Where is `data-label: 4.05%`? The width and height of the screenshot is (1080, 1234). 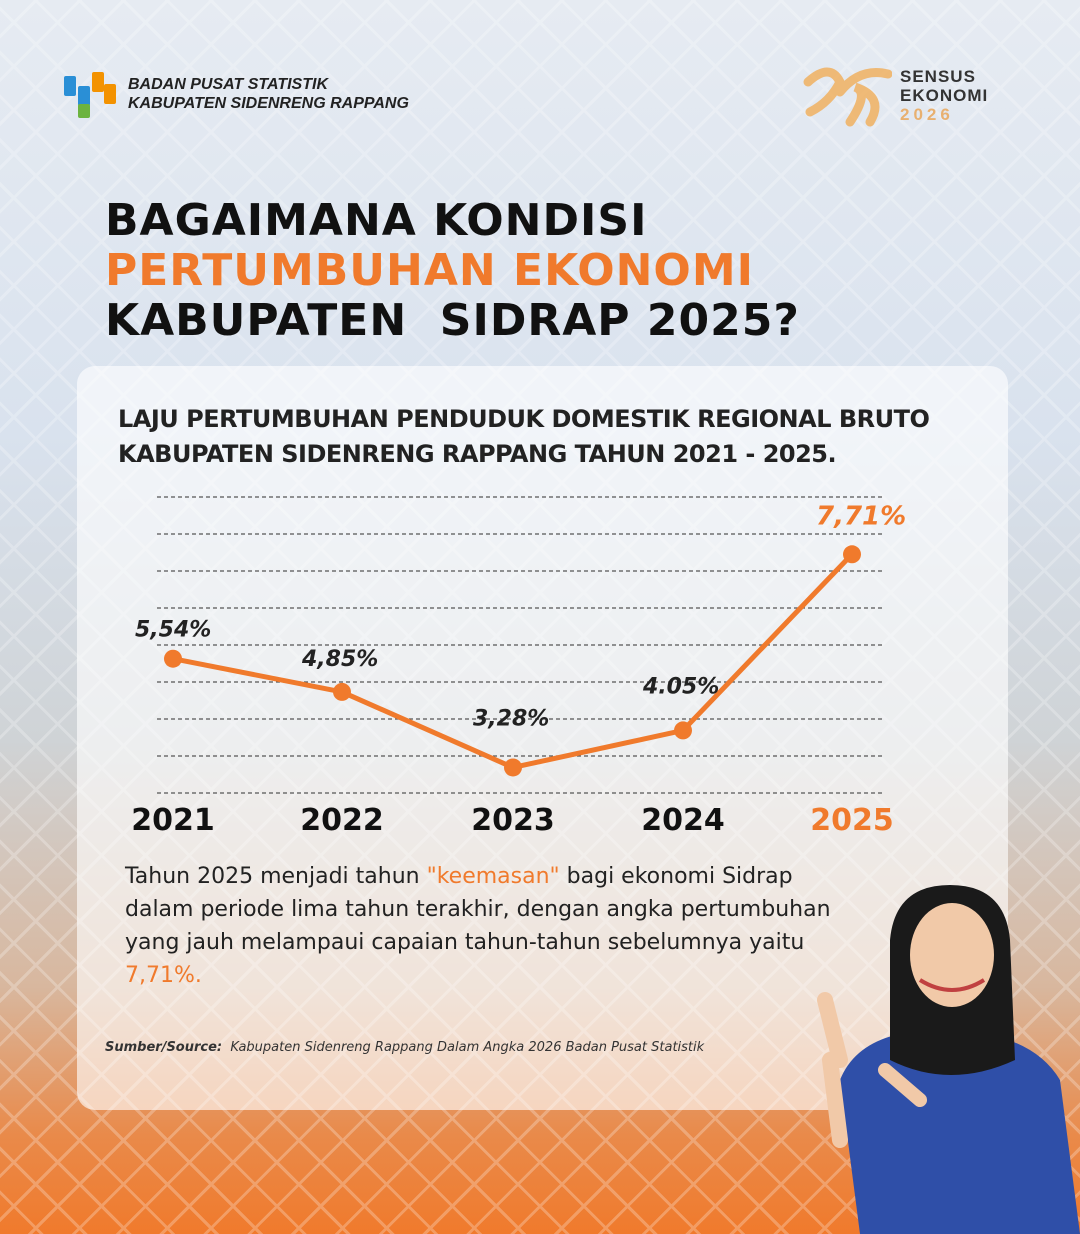
data-label: 4.05% is located at coordinates (680, 686).